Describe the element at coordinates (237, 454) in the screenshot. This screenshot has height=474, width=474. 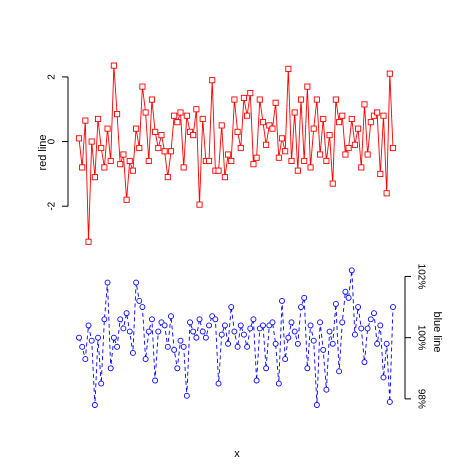
I see `x-axis-label: x` at that location.